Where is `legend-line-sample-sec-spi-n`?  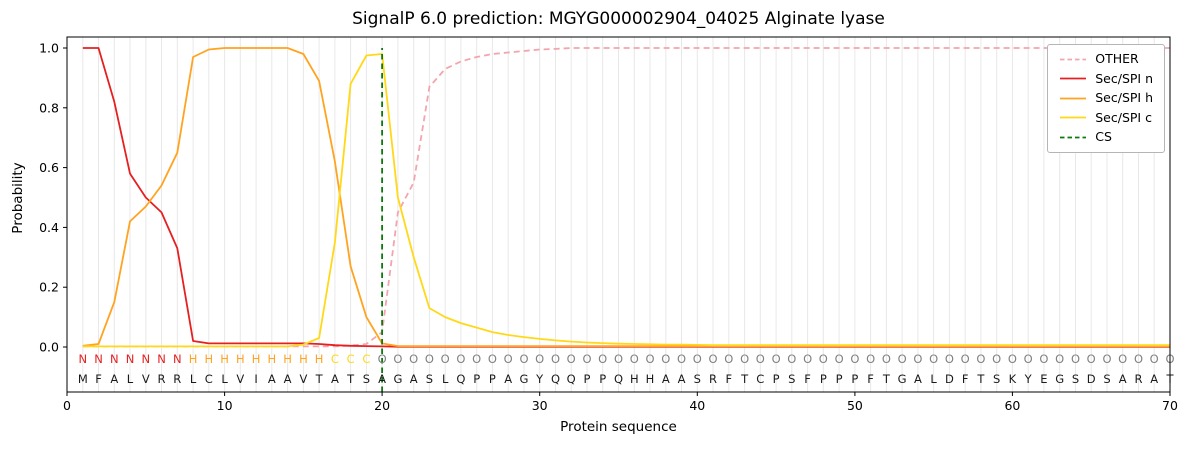 legend-line-sample-sec-spi-n is located at coordinates (1073, 78).